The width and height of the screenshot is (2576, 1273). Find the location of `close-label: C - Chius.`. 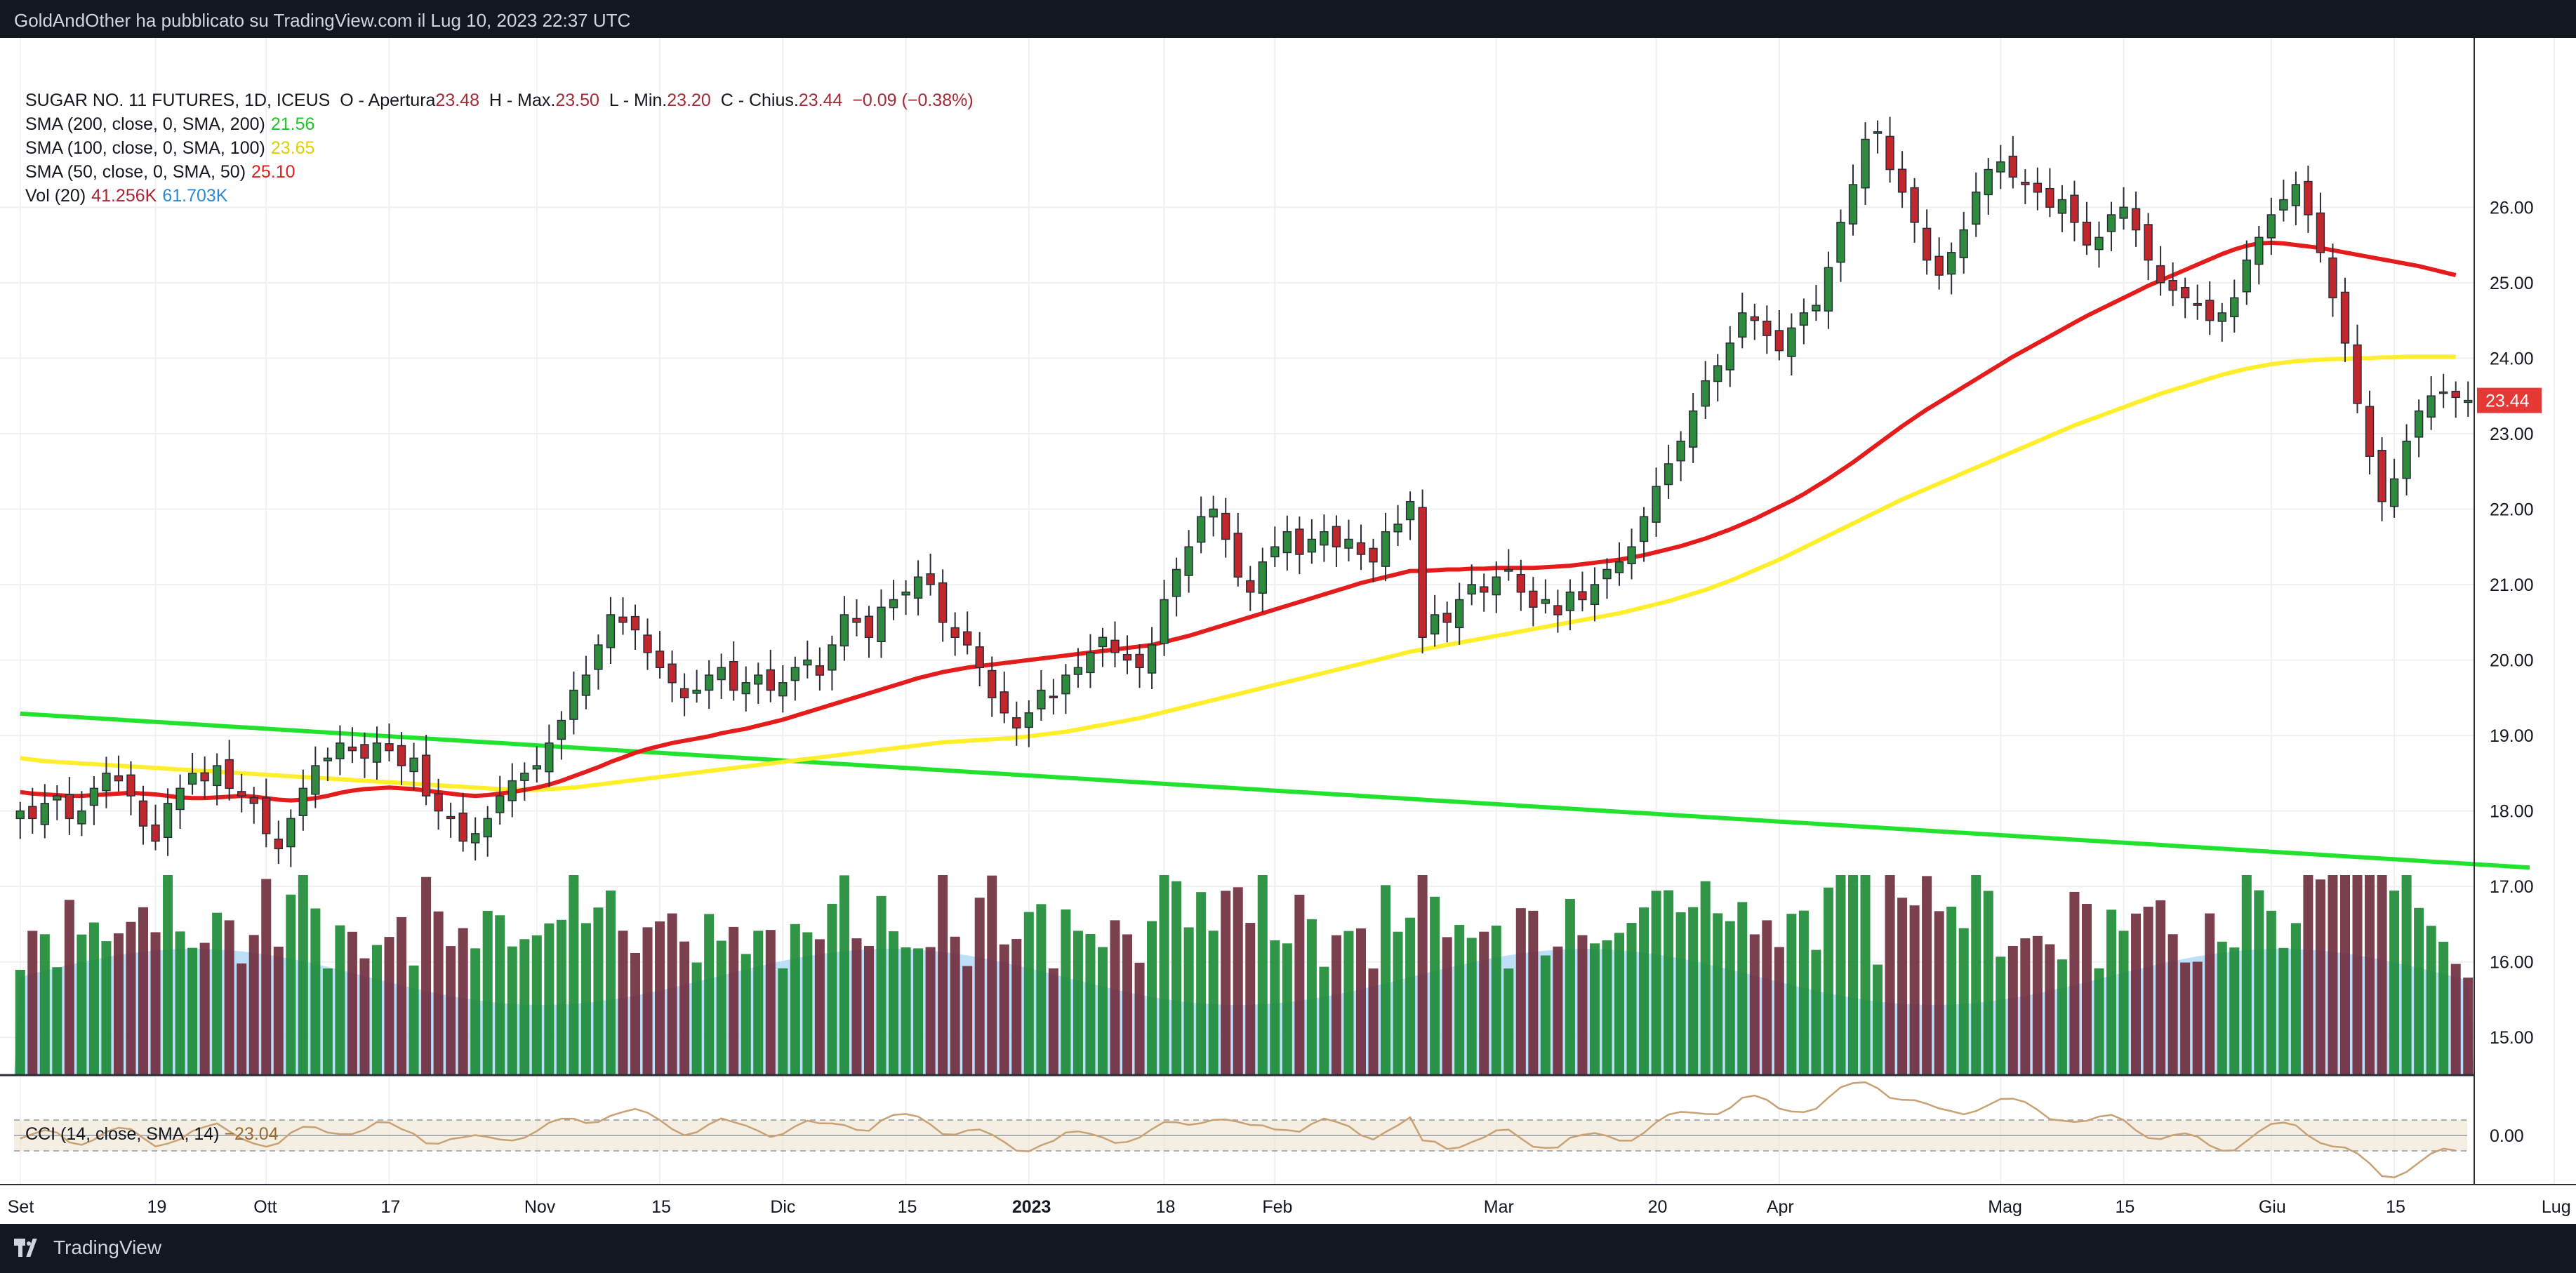

close-label: C - Chius. is located at coordinates (760, 101).